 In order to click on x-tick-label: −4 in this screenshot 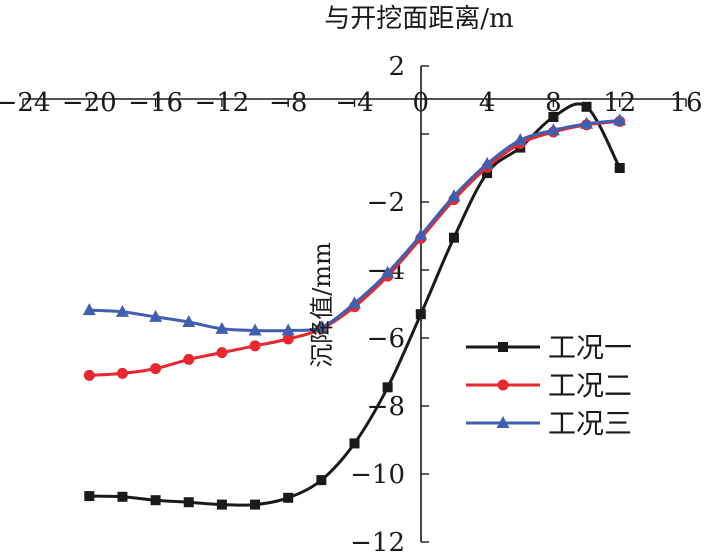, I will do `click(354, 103)`.